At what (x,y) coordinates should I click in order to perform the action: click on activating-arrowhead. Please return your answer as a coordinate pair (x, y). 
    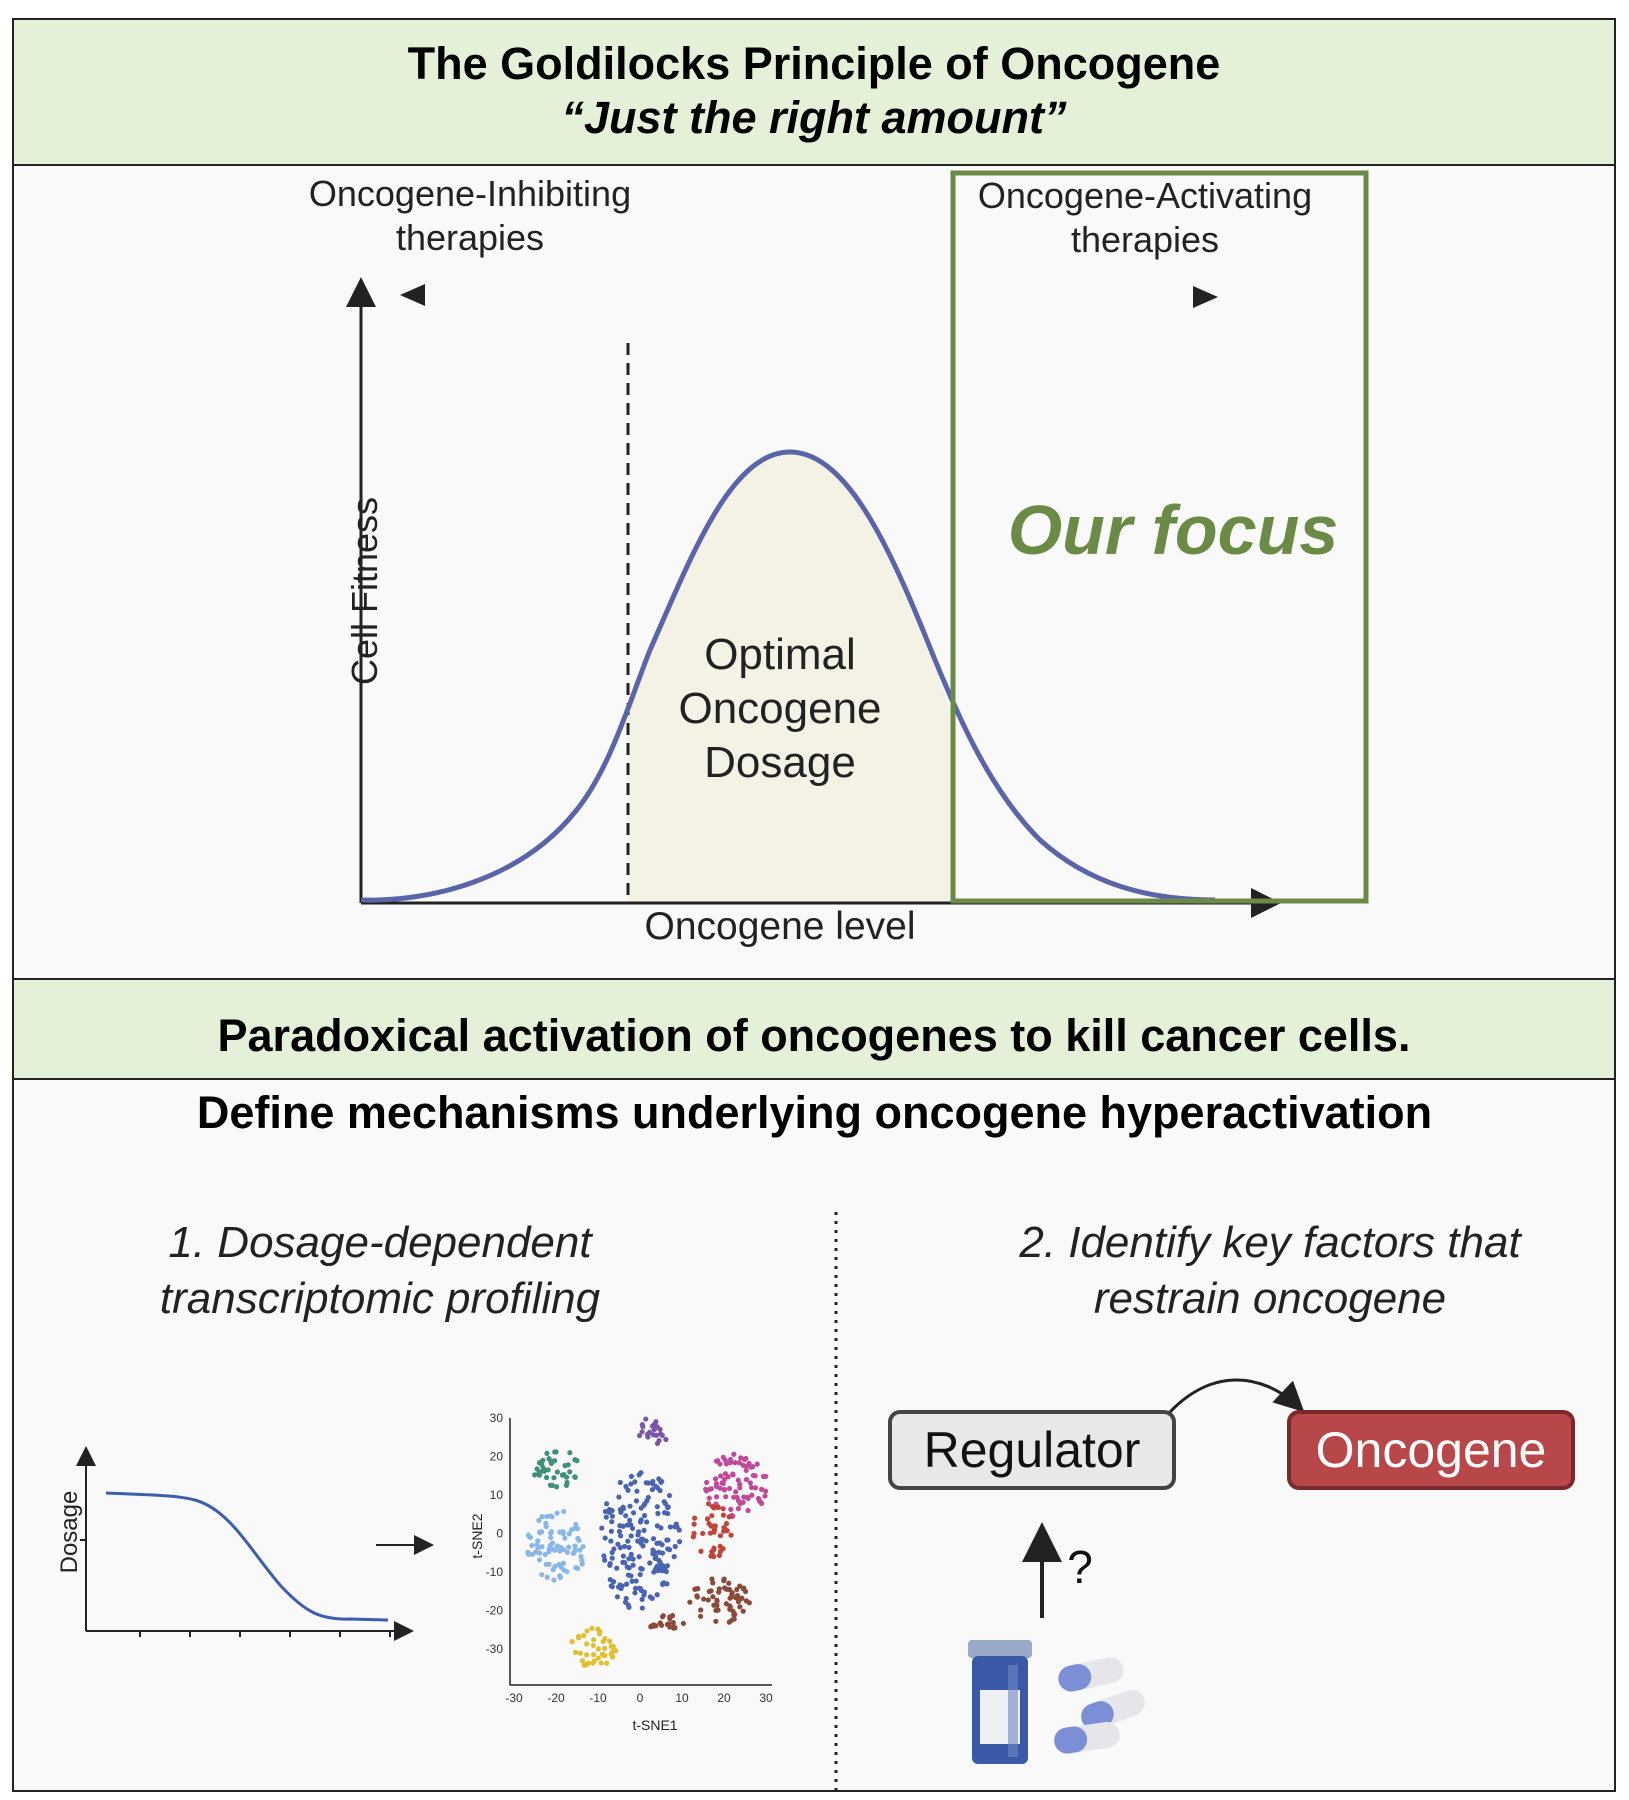
    Looking at the image, I should click on (1205, 297).